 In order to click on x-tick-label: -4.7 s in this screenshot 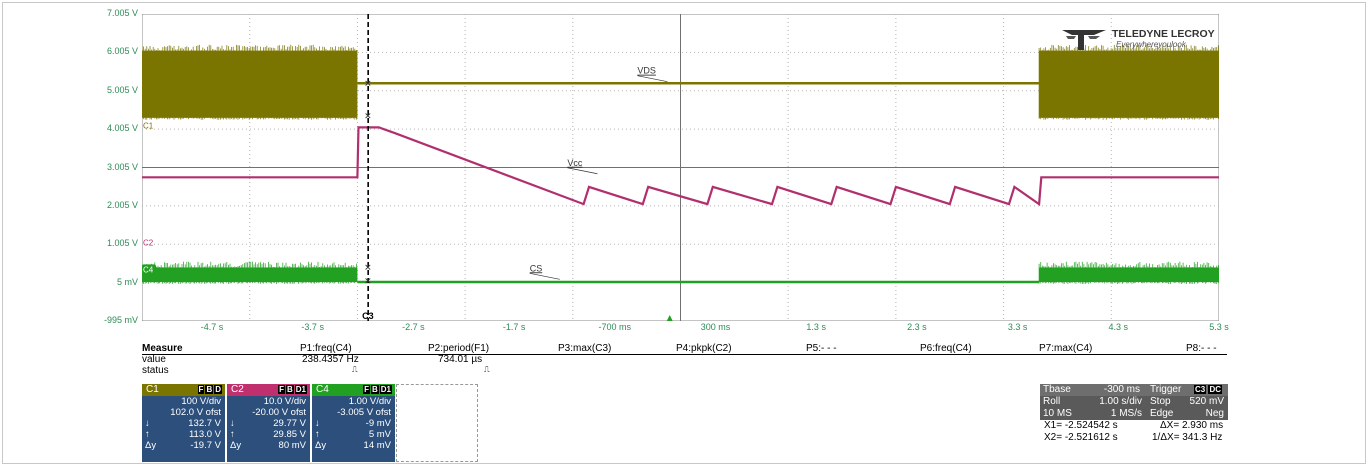, I will do `click(212, 327)`.